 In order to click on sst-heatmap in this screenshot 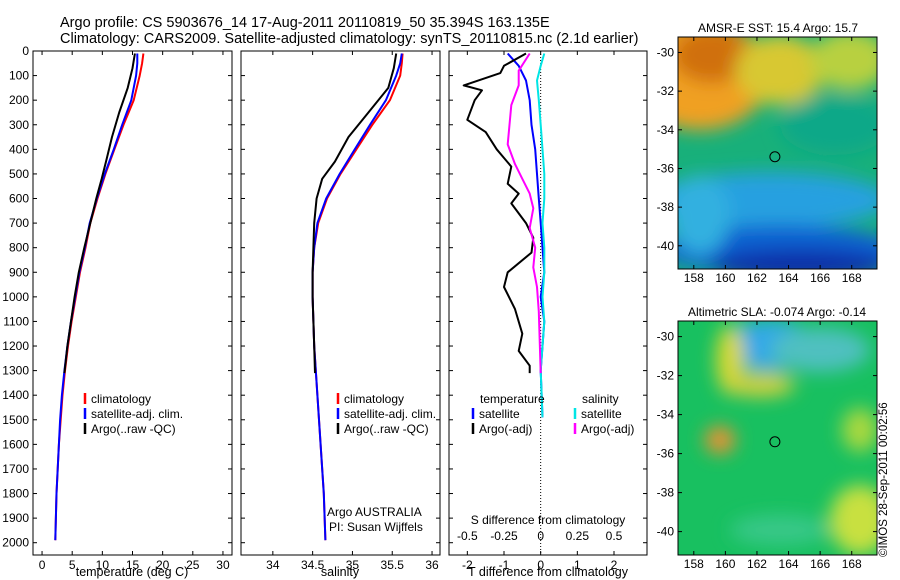, I will do `click(777, 153)`.